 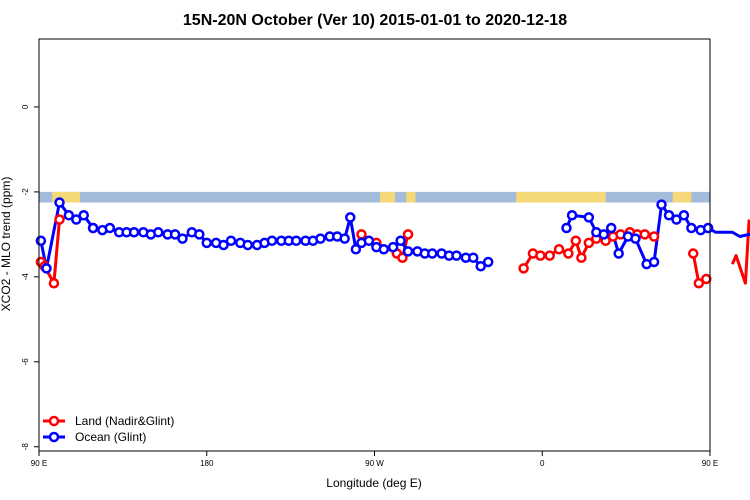 I want to click on y-tick-label: 0, so click(x=25, y=106).